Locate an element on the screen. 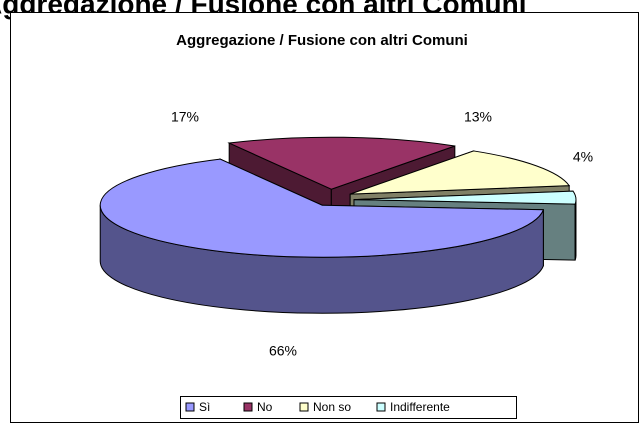 The image size is (639, 423). legend-box is located at coordinates (348, 407).